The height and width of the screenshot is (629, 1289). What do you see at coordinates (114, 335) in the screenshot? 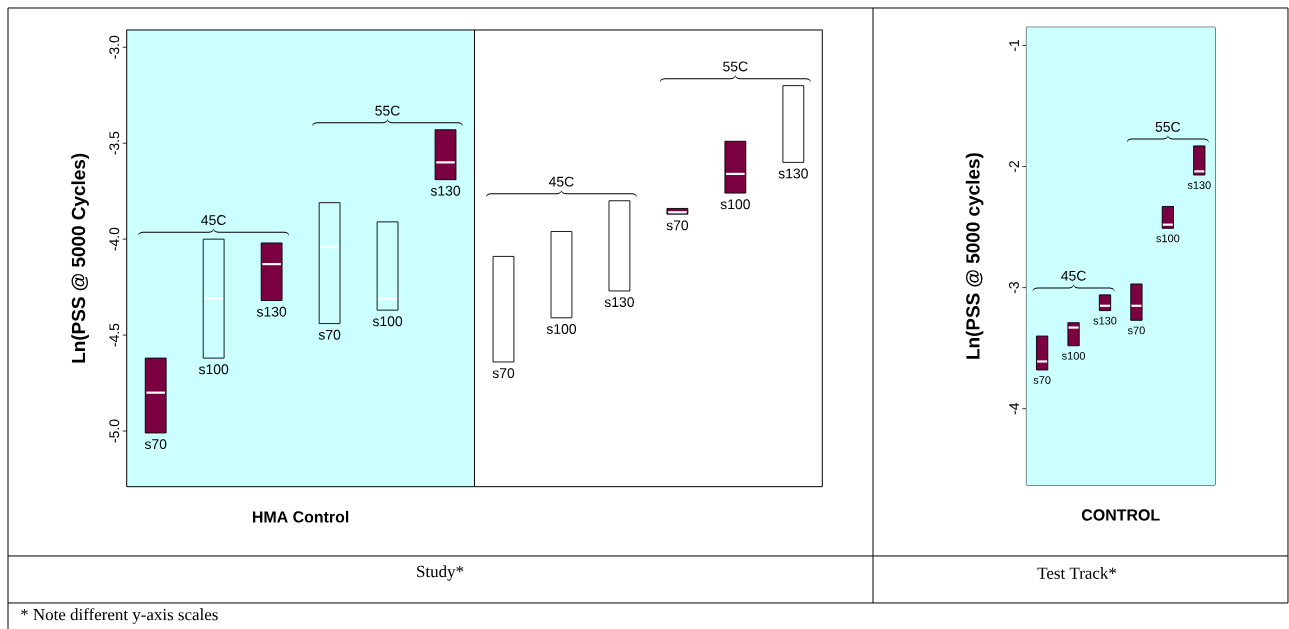
I see `y-tick-label: -4.5` at bounding box center [114, 335].